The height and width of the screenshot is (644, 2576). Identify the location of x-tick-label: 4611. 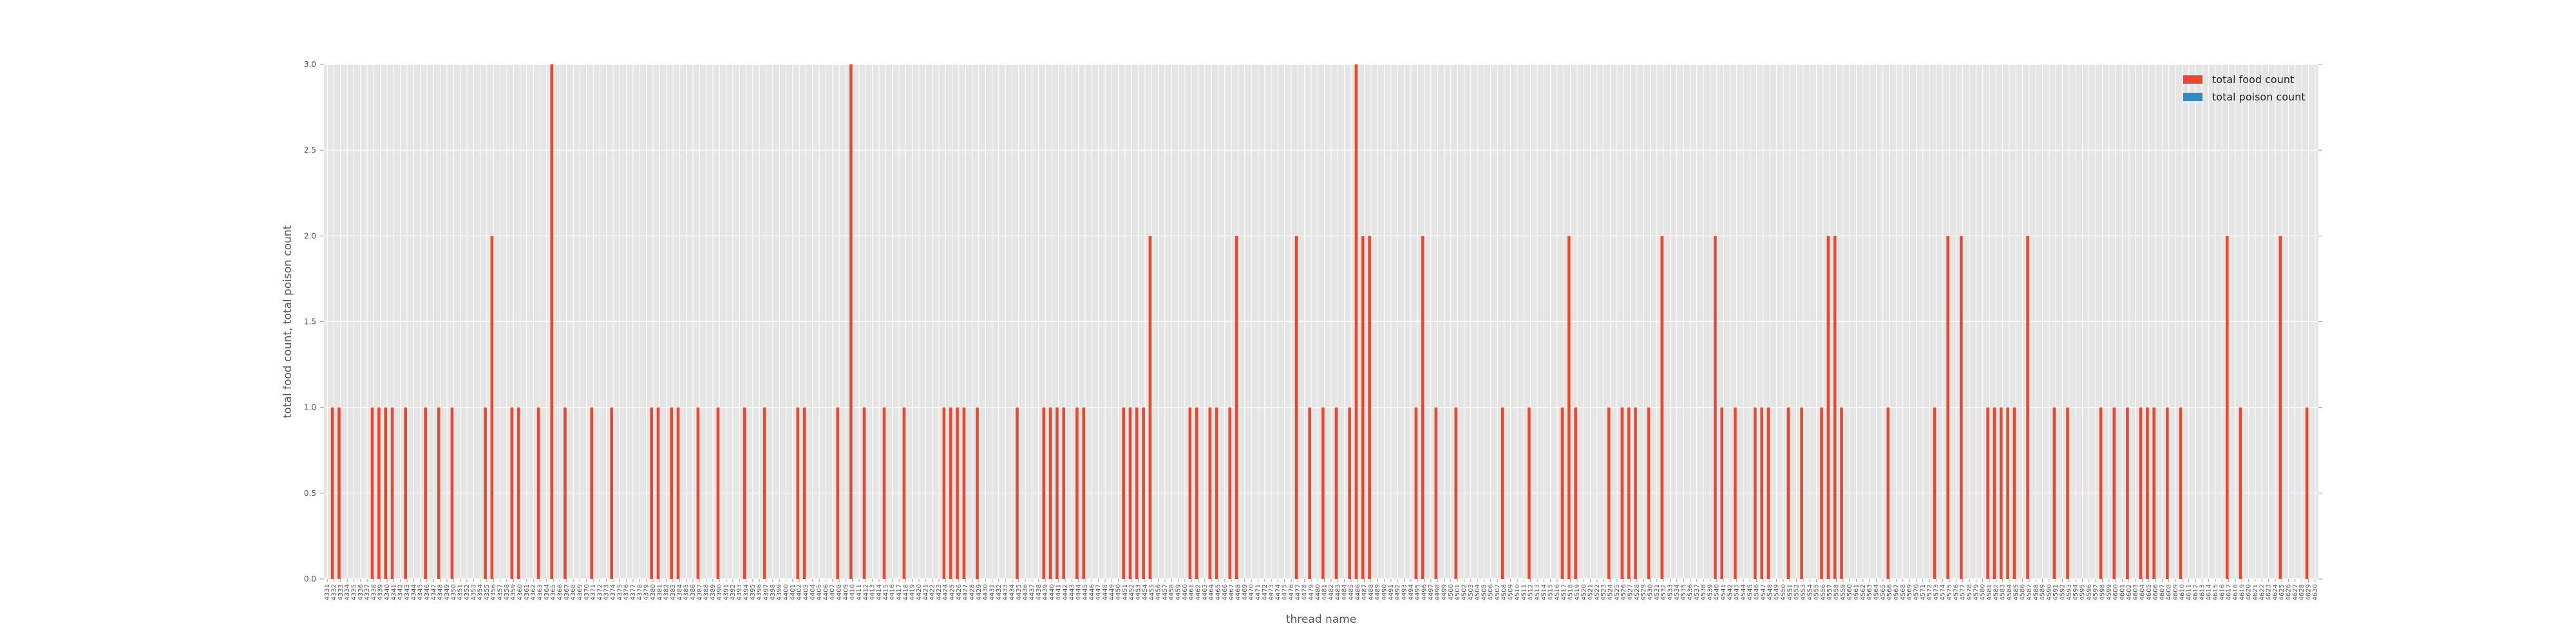
(2189, 592).